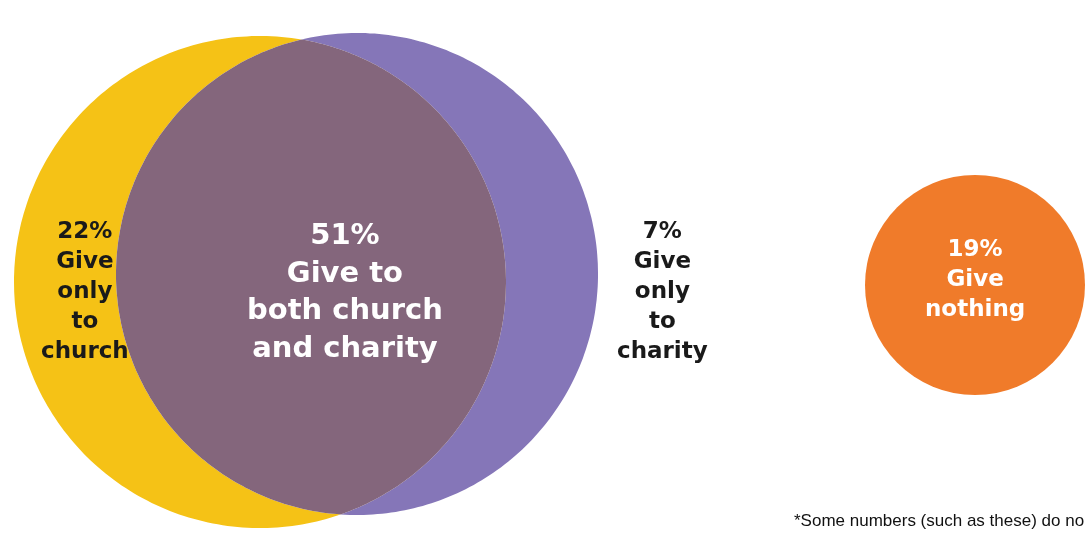 Image resolution: width=1091 pixels, height=533 pixels. I want to click on data-label: 7%, so click(662, 230).